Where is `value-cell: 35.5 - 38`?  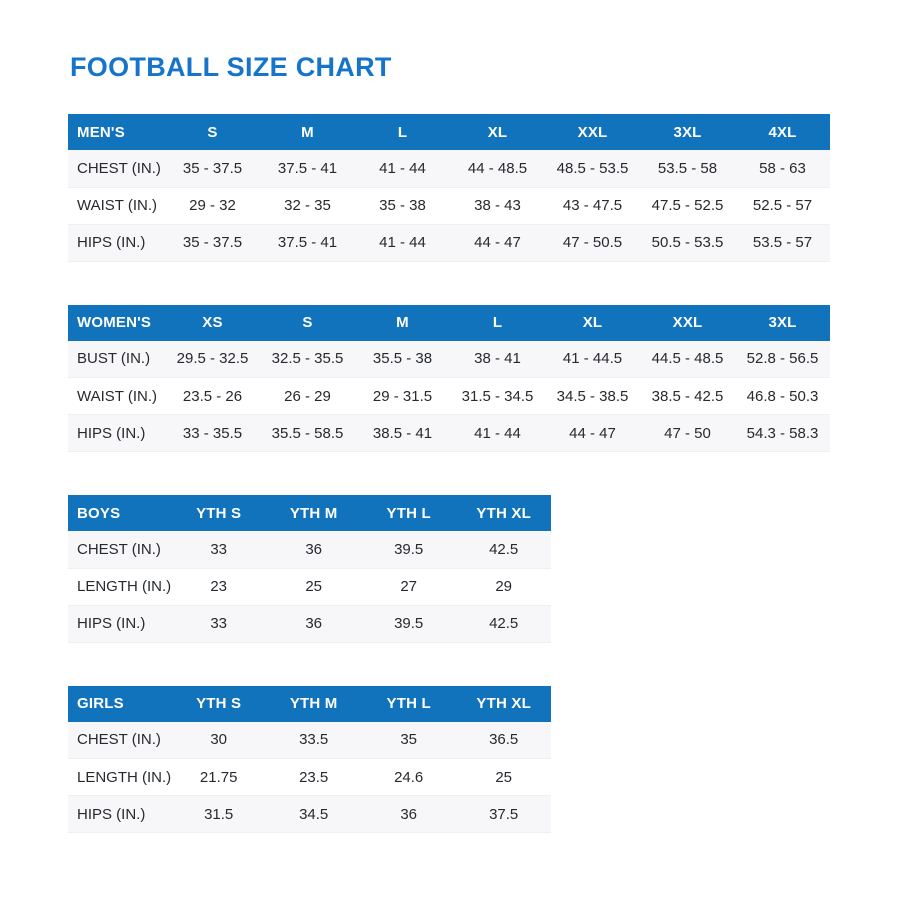
value-cell: 35.5 - 38 is located at coordinates (402, 359).